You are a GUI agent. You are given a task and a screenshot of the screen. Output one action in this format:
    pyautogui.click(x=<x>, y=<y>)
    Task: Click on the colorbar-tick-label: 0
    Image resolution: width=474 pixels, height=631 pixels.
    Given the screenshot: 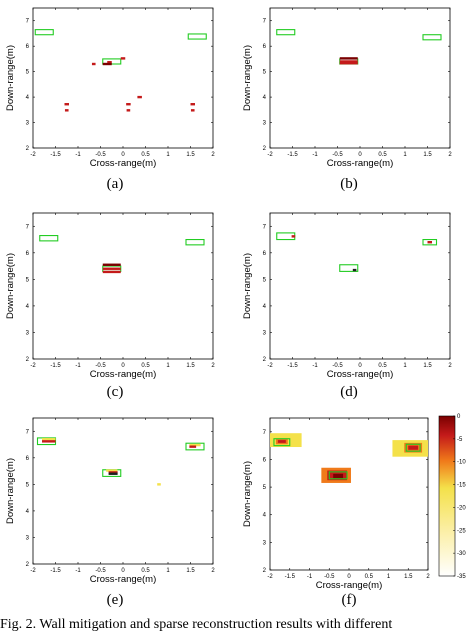 What is the action you would take?
    pyautogui.click(x=459, y=417)
    